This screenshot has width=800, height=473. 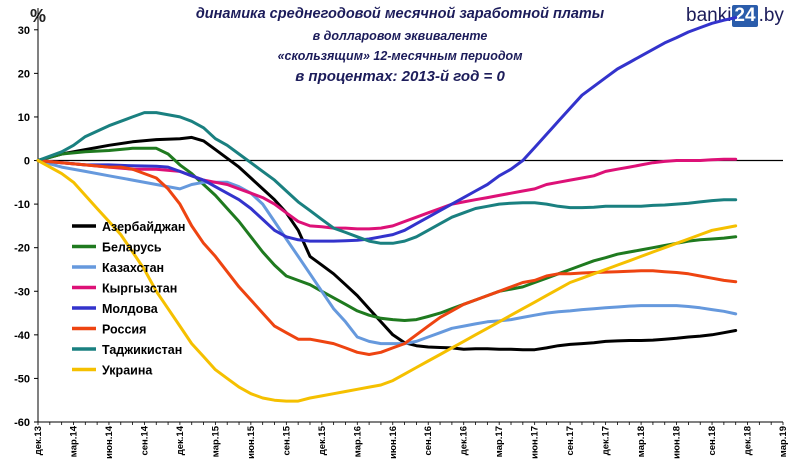 What do you see at coordinates (745, 16) in the screenshot?
I see `logo-text-box: 24` at bounding box center [745, 16].